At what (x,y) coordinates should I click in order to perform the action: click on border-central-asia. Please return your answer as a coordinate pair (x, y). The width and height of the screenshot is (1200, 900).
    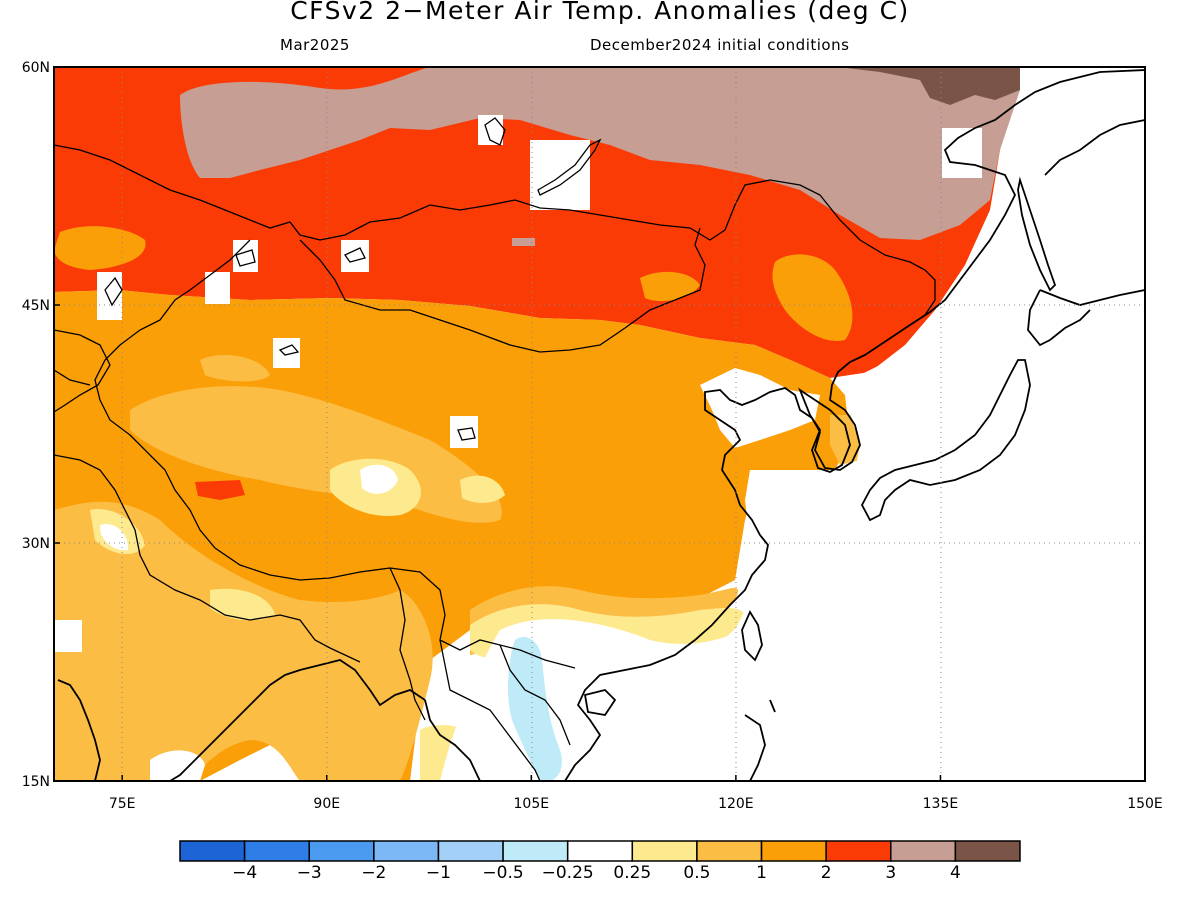
    Looking at the image, I should click on (82, 371).